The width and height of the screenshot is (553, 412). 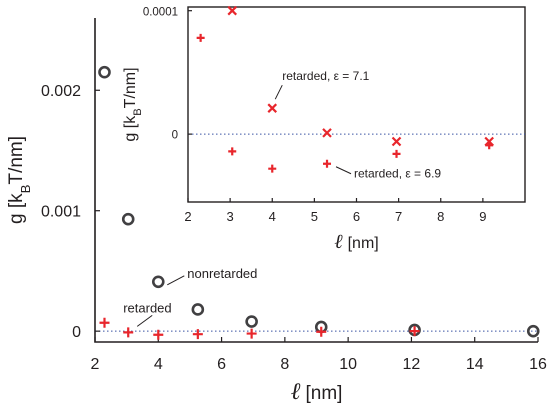 What do you see at coordinates (61, 211) in the screenshot?
I see `y-tick-label: 0.001` at bounding box center [61, 211].